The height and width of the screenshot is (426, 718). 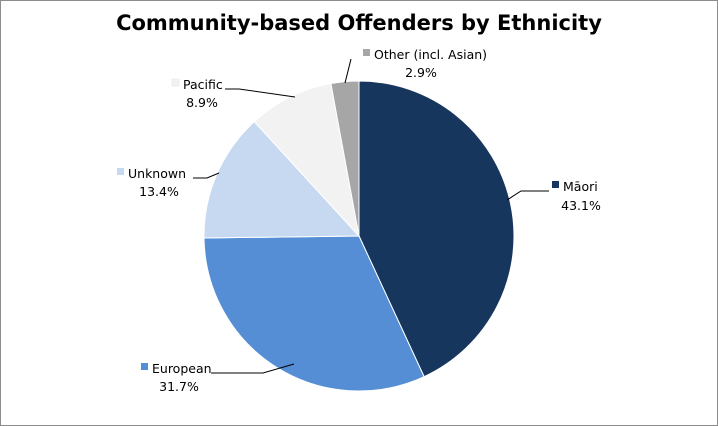 What do you see at coordinates (202, 102) in the screenshot?
I see `slice-value-pacific: 8.9%` at bounding box center [202, 102].